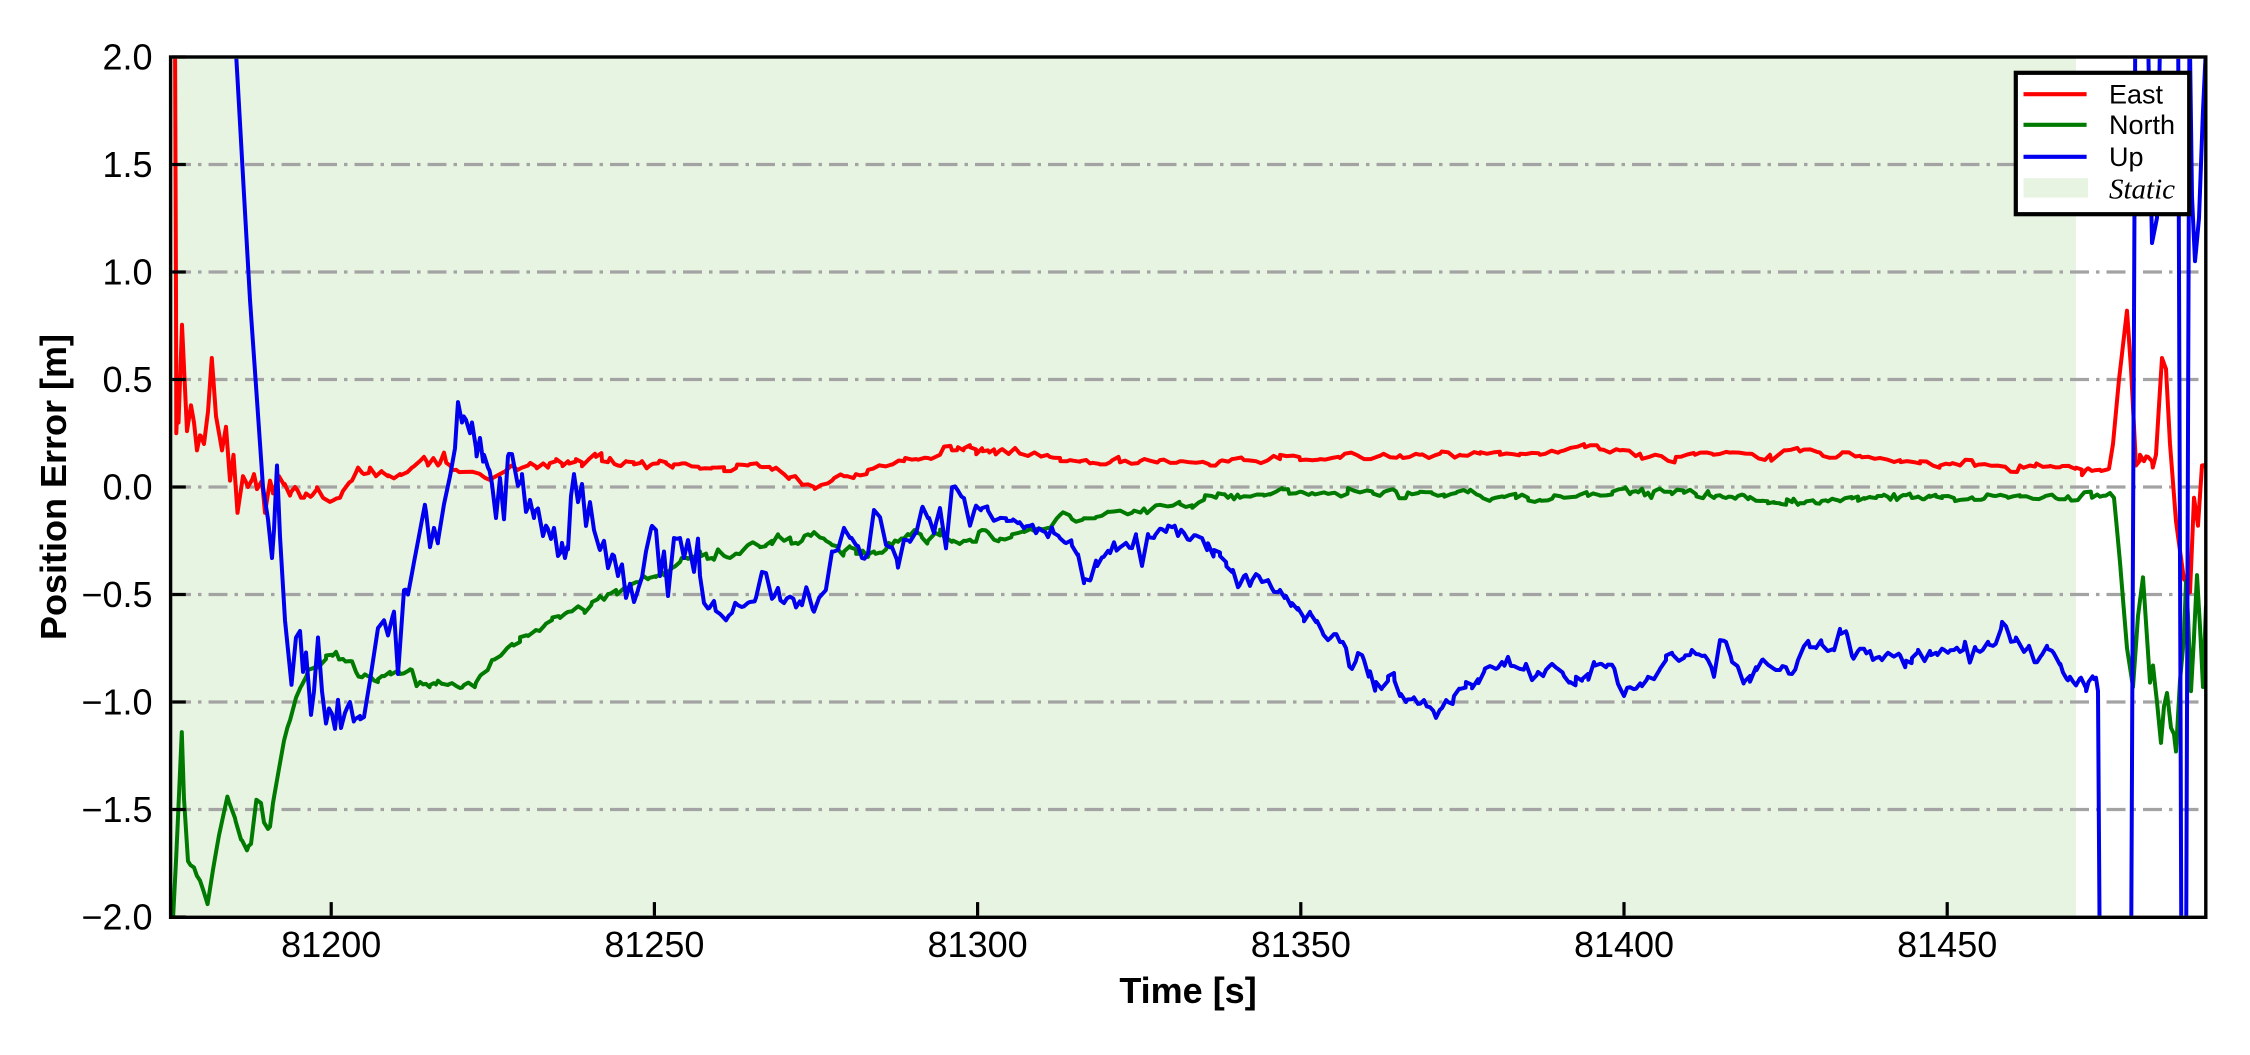 The width and height of the screenshot is (2250, 1055). Describe the element at coordinates (654, 944) in the screenshot. I see `svg-text: 81250` at that location.